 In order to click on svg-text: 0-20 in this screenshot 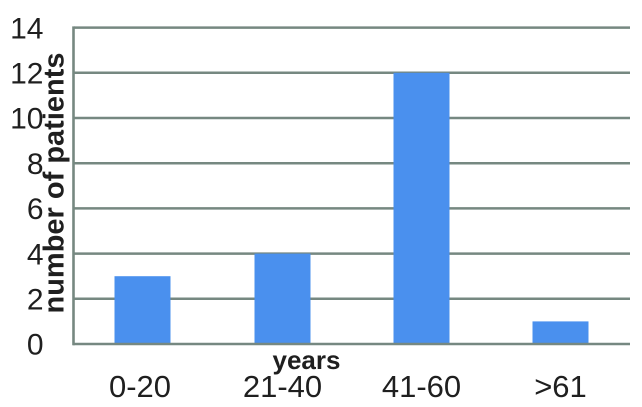, I will do `click(140, 385)`.